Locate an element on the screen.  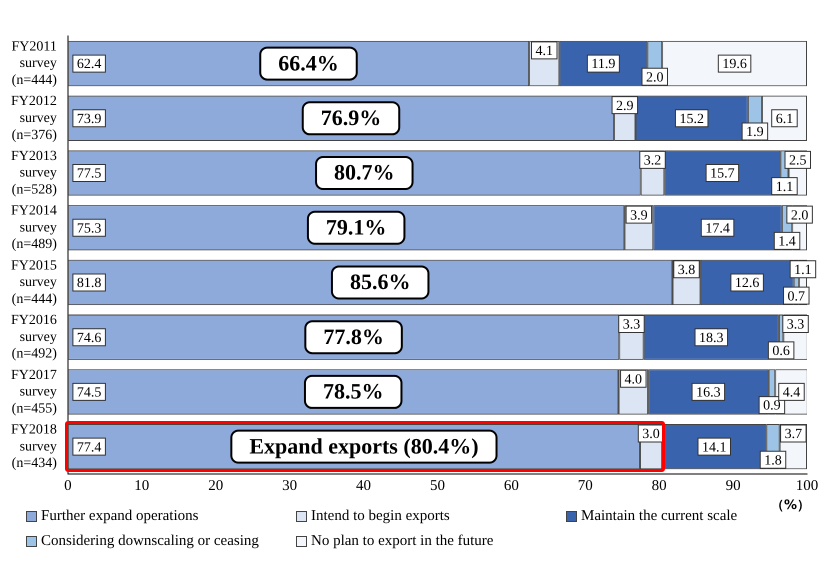
data-label: 17.4 is located at coordinates (717, 228).